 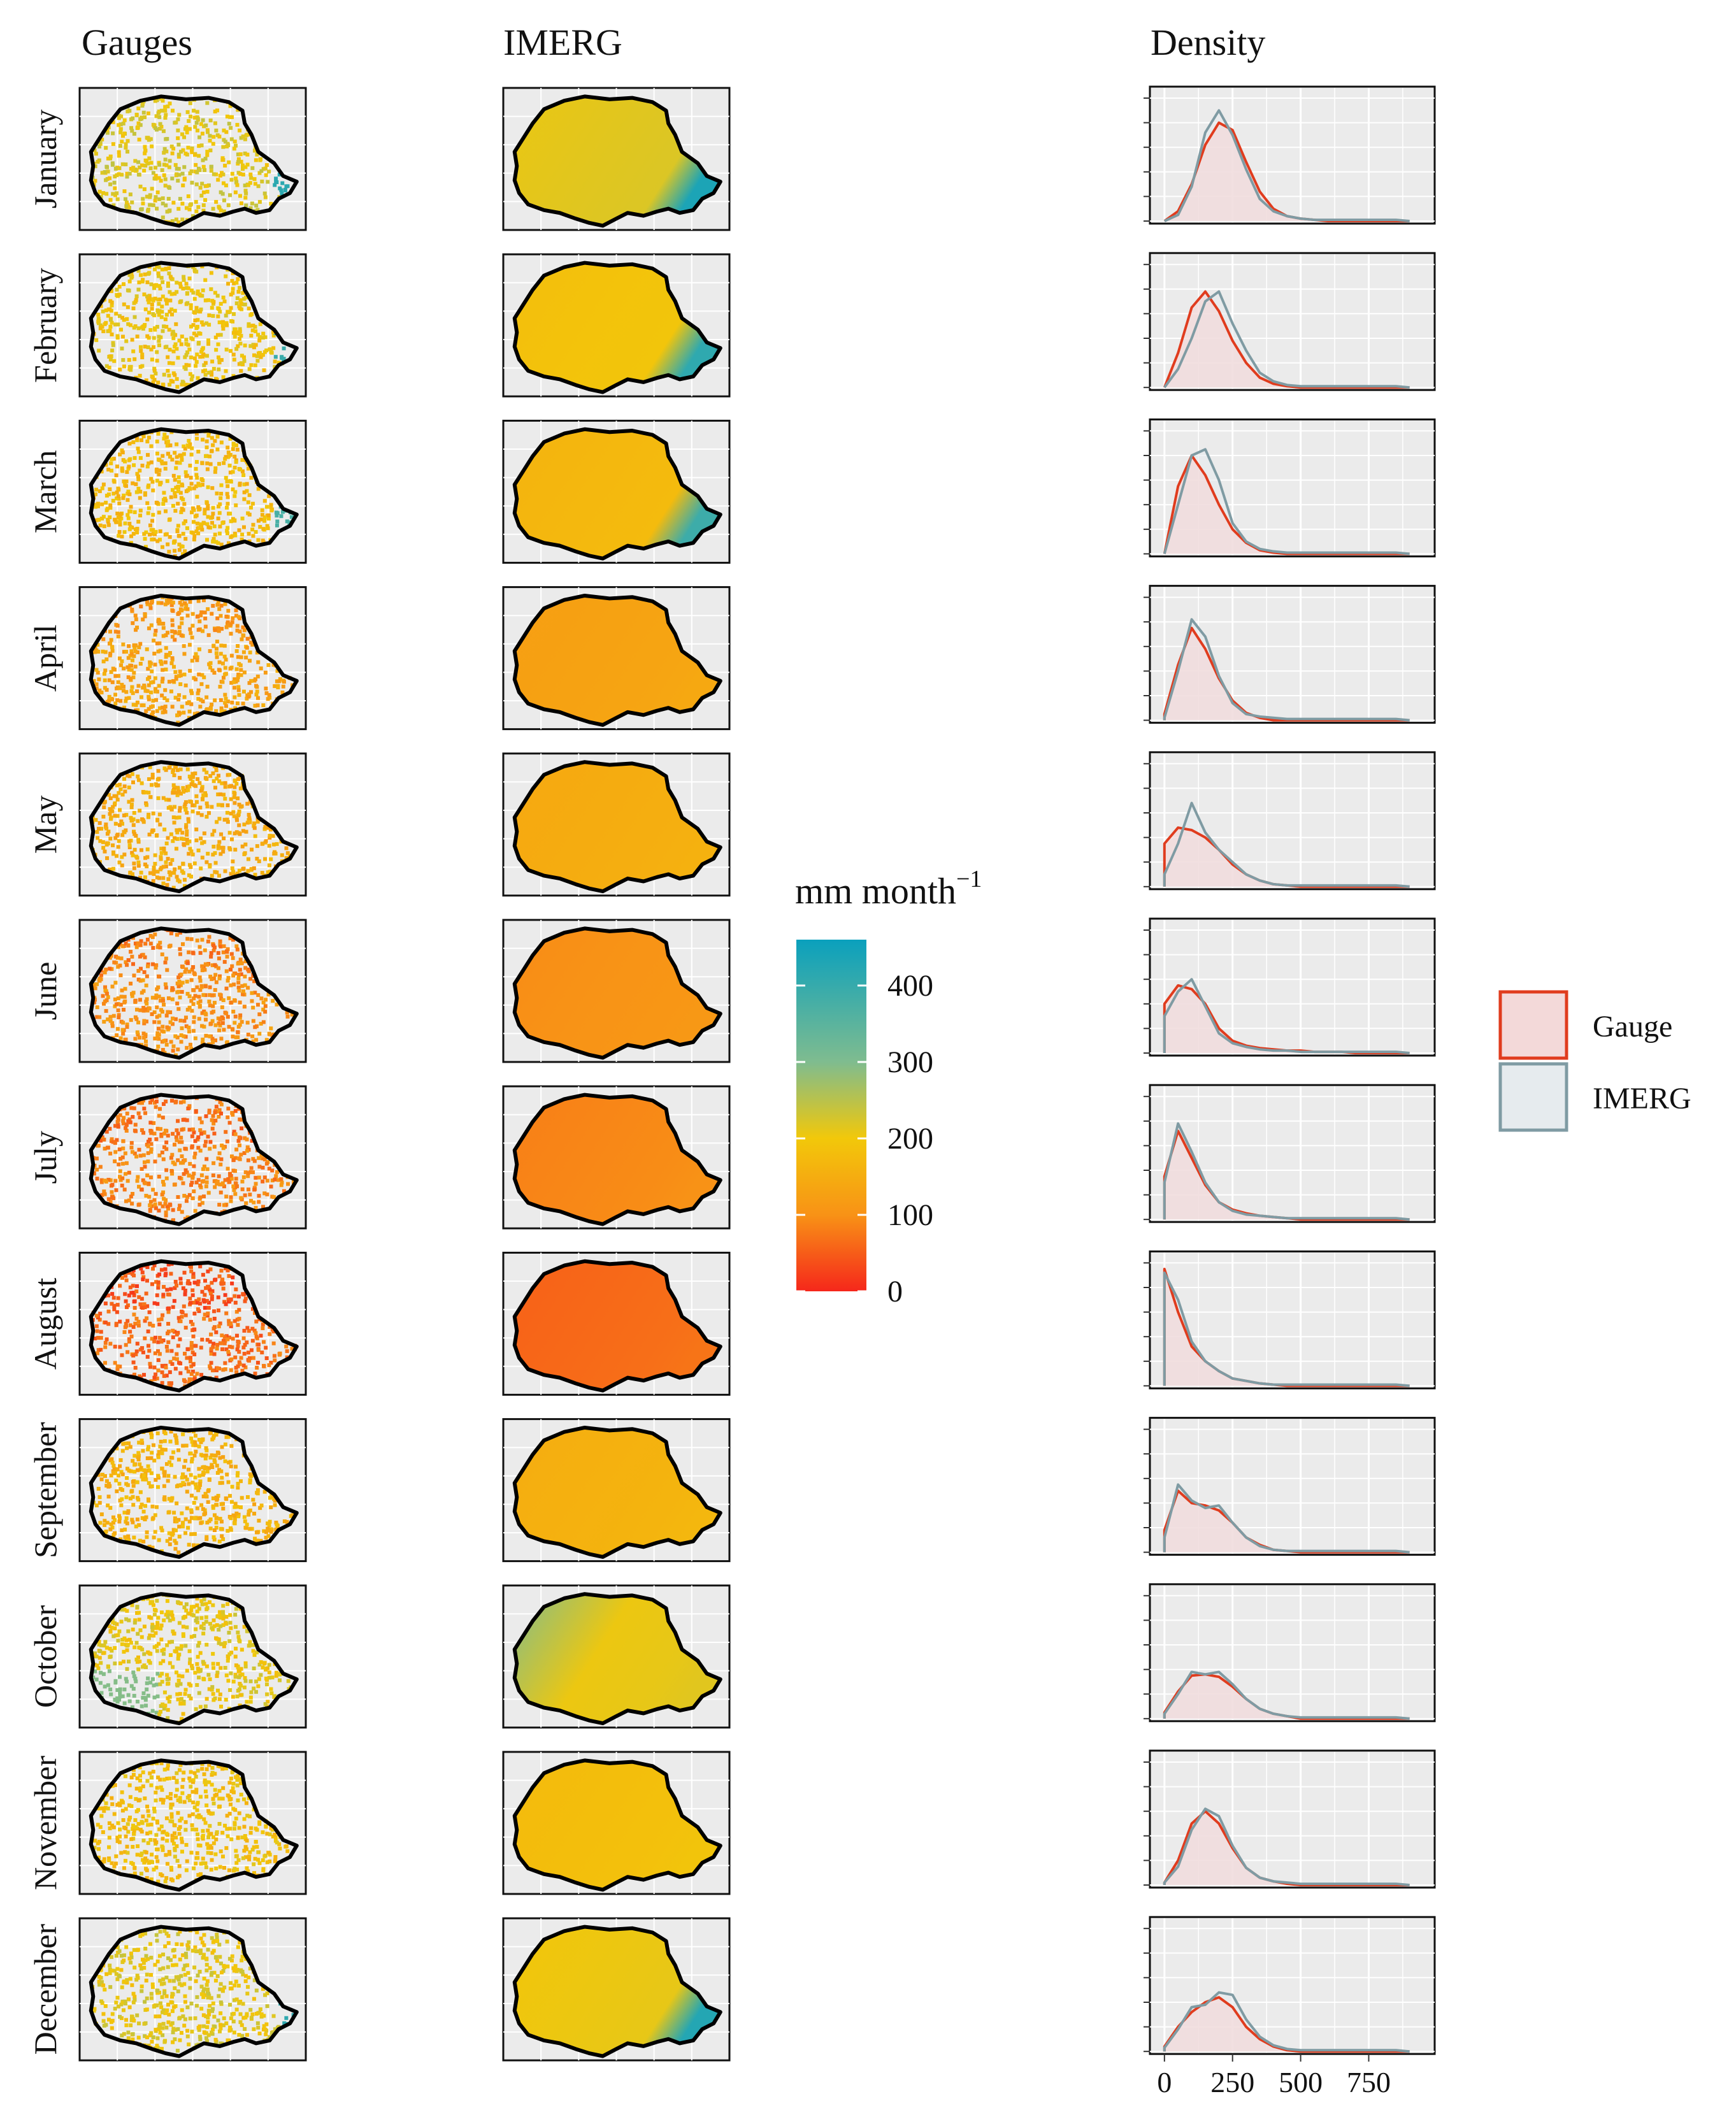 I want to click on gauges-map-march-outline, so click(x=194, y=494).